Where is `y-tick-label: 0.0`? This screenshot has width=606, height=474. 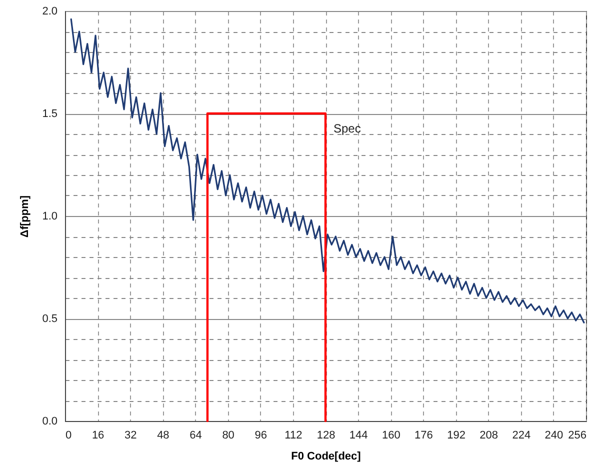
y-tick-label: 0.0 is located at coordinates (50, 422).